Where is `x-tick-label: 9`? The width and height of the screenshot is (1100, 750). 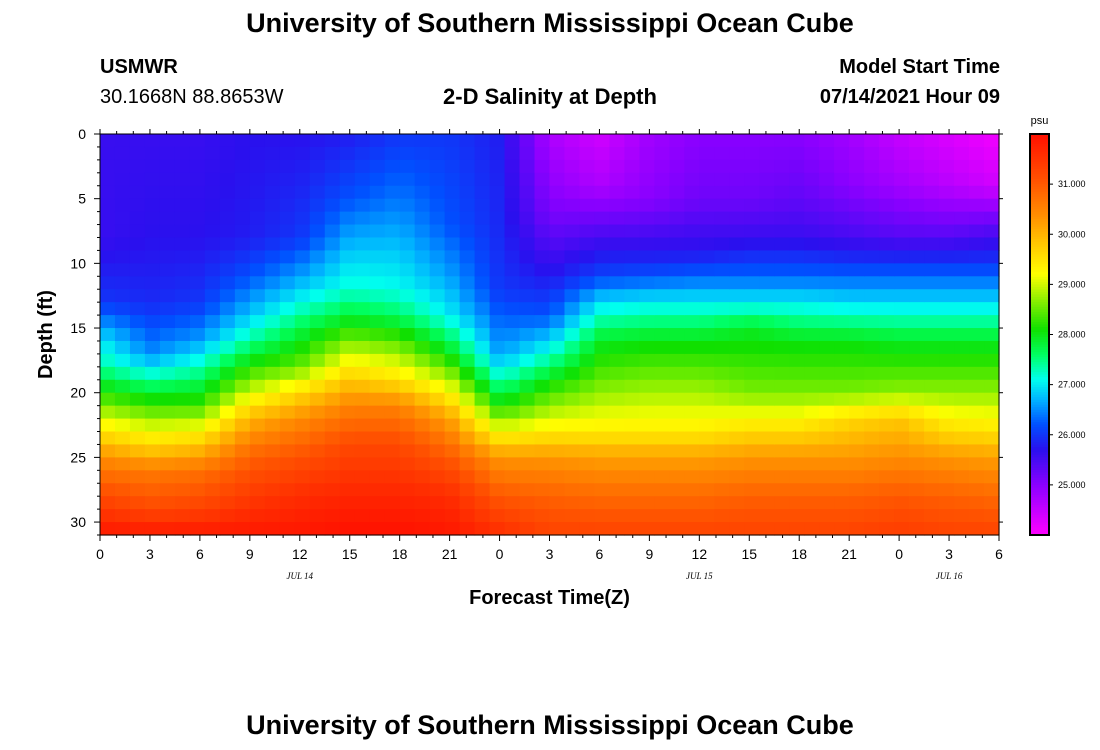 x-tick-label: 9 is located at coordinates (649, 554).